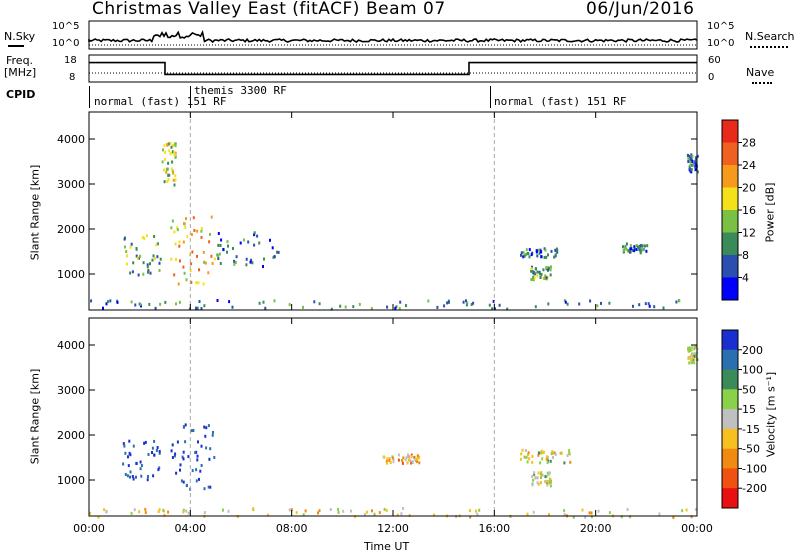  Describe the element at coordinates (393, 35) in the screenshot. I see `noise-strip-frame` at that location.